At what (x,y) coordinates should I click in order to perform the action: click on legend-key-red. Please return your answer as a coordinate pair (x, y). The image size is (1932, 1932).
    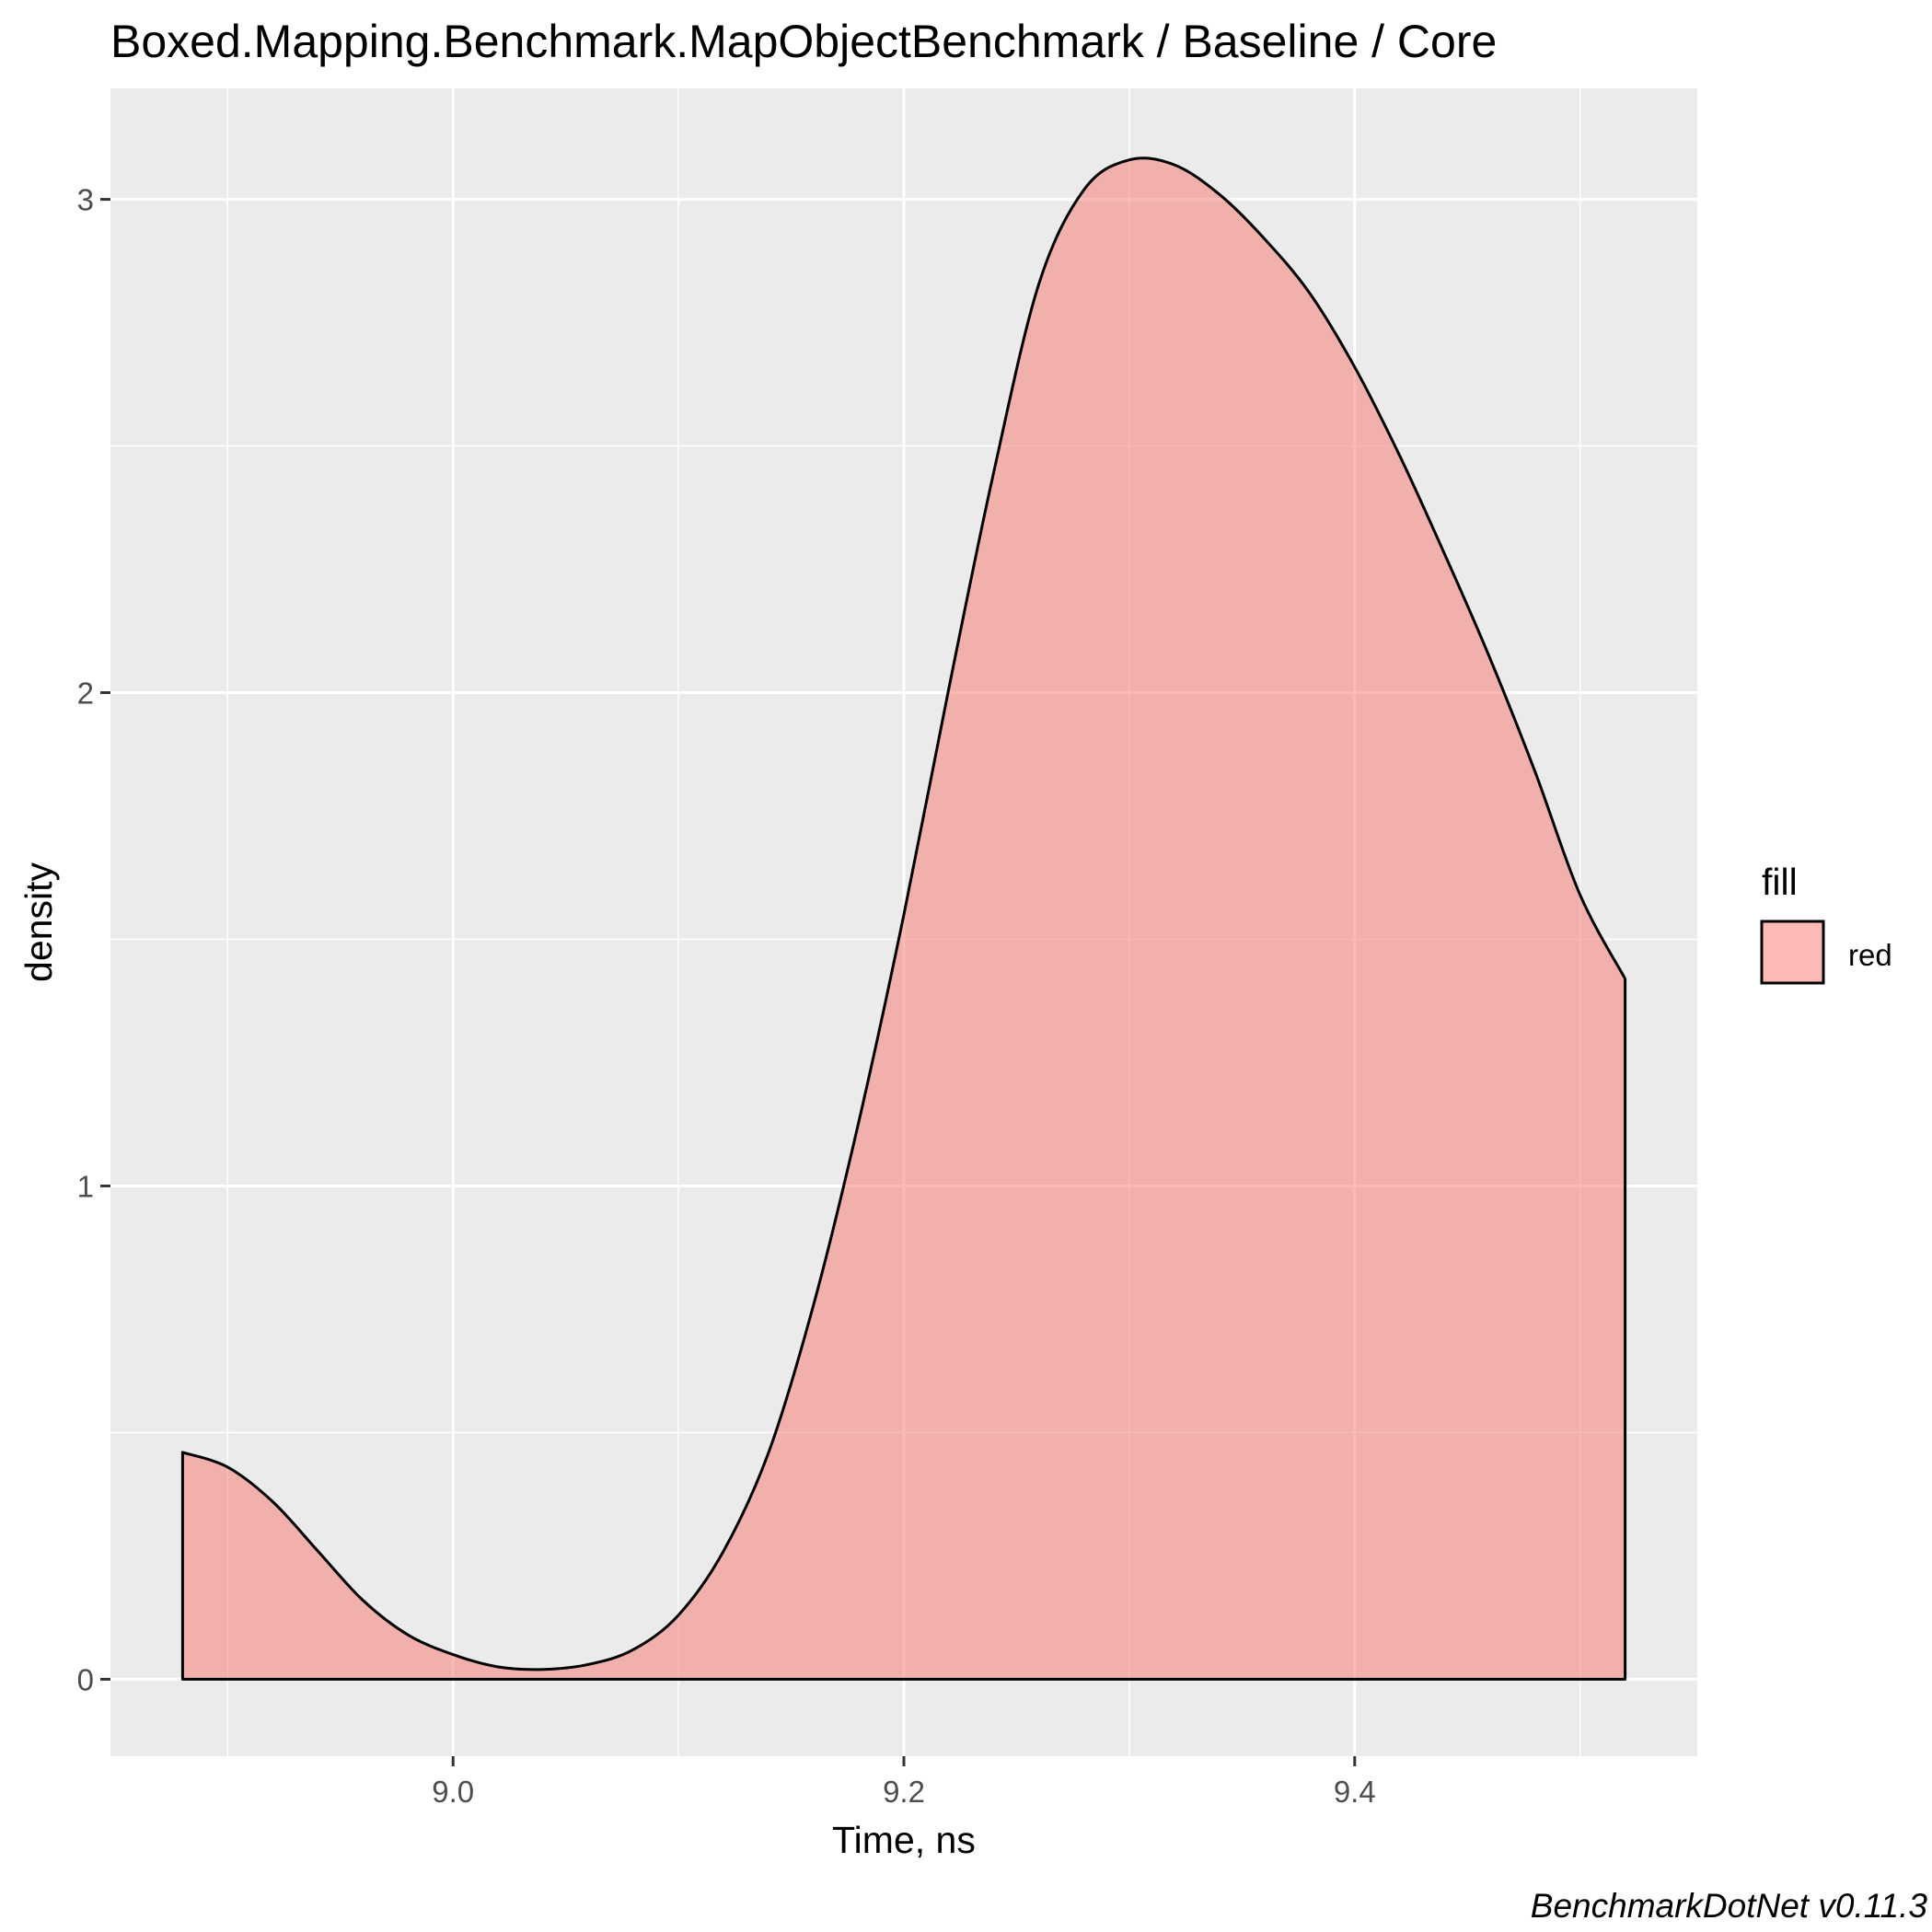
    Looking at the image, I should click on (1793, 953).